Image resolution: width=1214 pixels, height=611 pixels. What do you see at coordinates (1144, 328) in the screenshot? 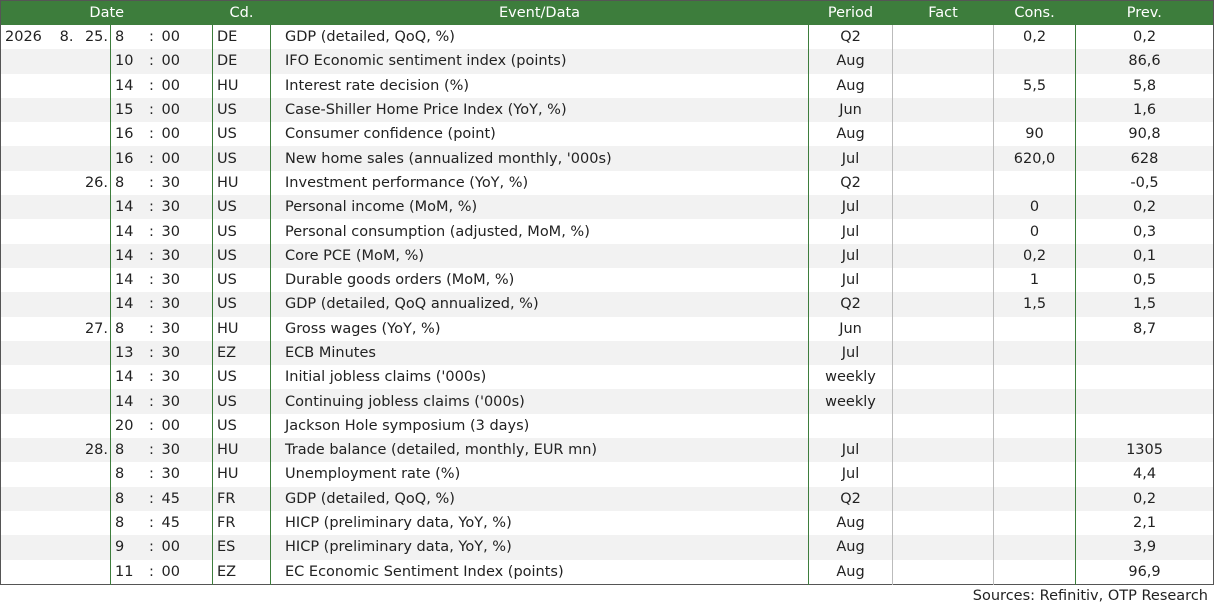
I see `prev-cell: 8,7` at bounding box center [1144, 328].